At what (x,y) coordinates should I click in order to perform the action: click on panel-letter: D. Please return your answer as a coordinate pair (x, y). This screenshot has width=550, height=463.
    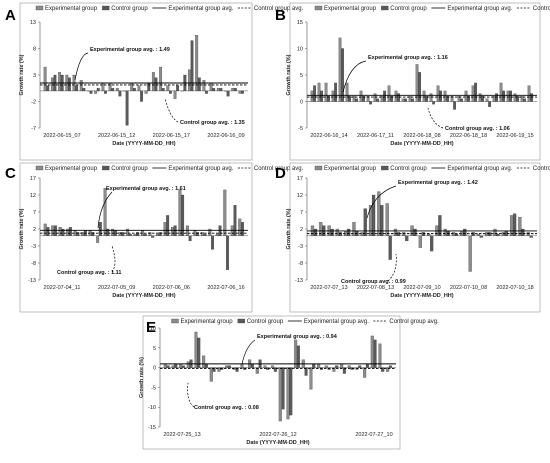
    Looking at the image, I should click on (280, 173).